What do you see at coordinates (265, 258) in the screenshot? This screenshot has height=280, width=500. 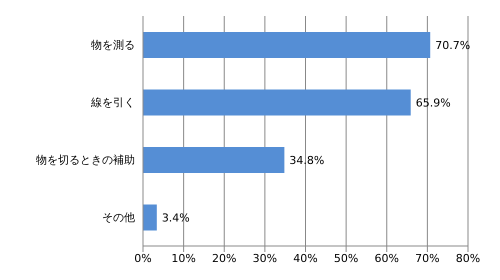 I see `x-tick-label: 30%` at bounding box center [265, 258].